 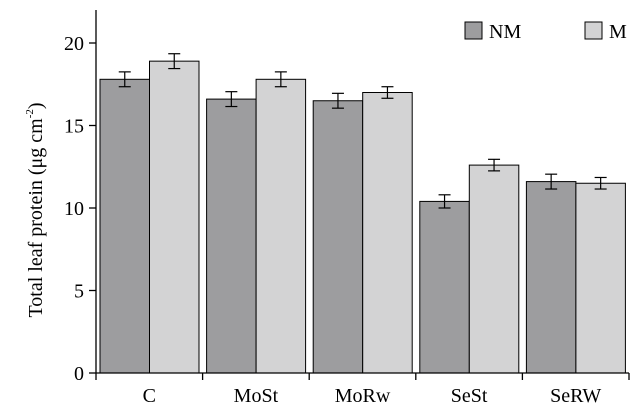 I want to click on legend-swatch-m, so click(x=593, y=30).